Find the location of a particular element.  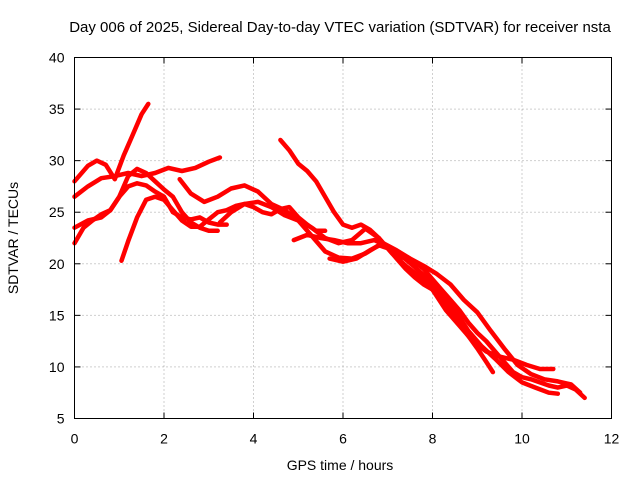

y-tick-label: 10 is located at coordinates (57, 367).